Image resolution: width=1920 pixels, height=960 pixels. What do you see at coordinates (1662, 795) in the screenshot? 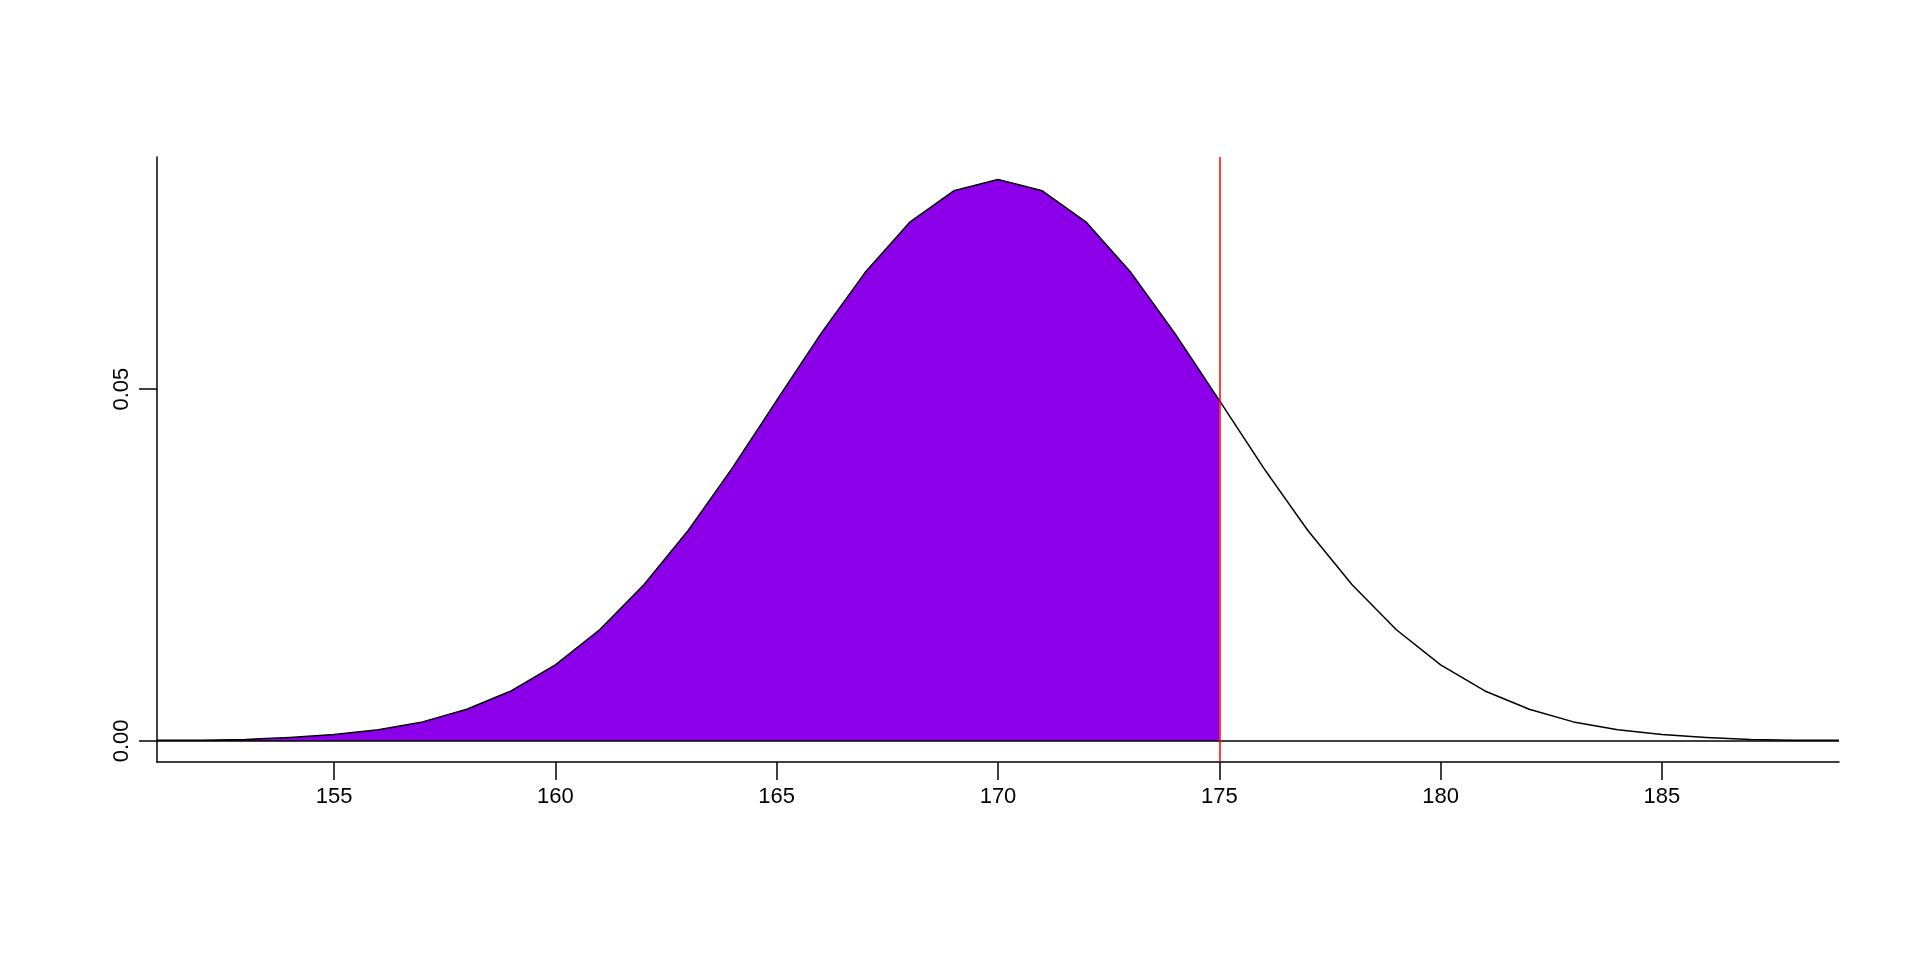
I see `x-tick-label: 185` at bounding box center [1662, 795].